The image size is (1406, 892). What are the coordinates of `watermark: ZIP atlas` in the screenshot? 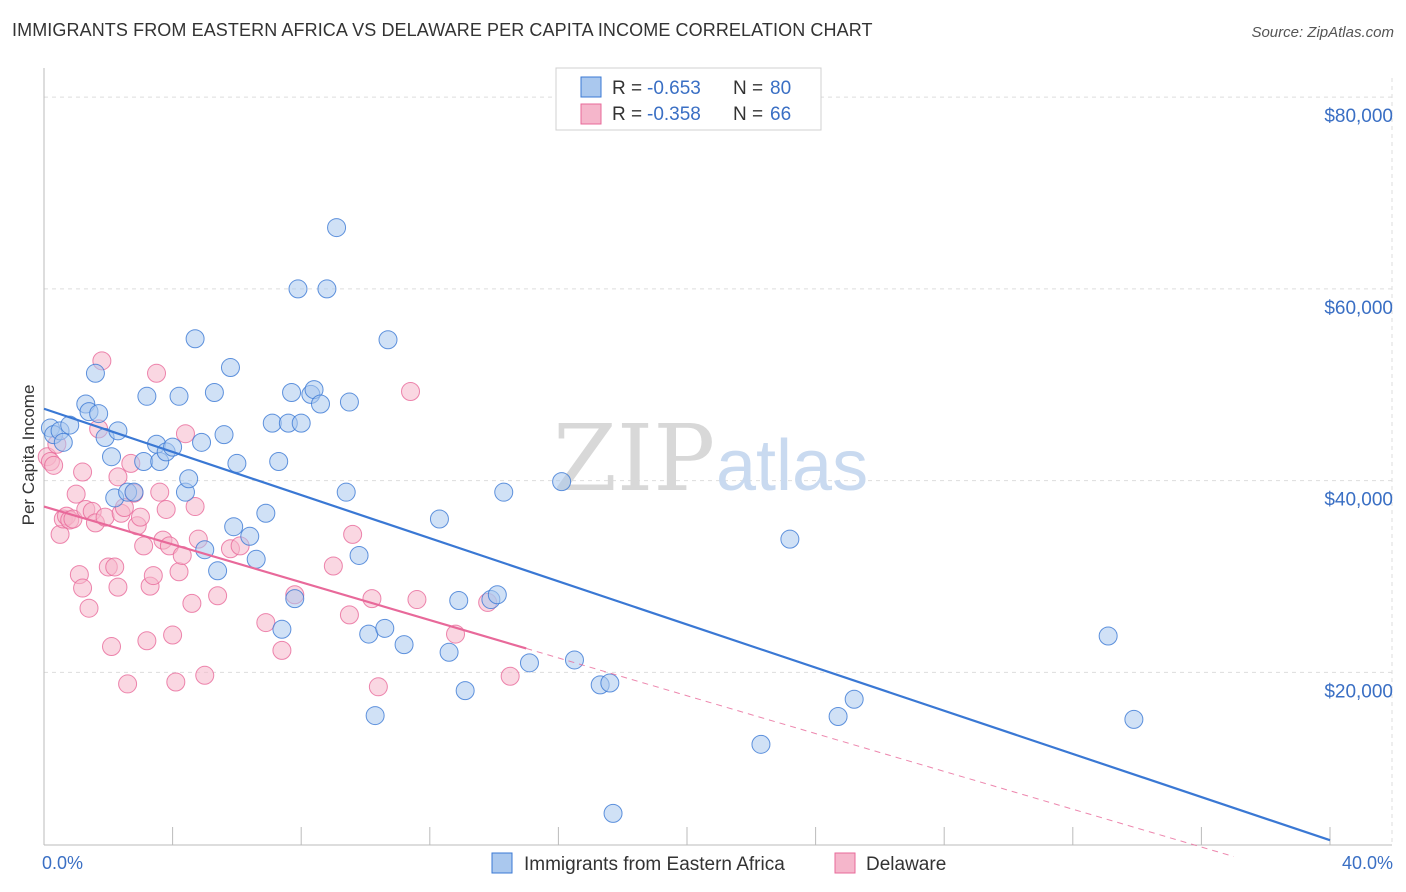 It's located at (710, 458).